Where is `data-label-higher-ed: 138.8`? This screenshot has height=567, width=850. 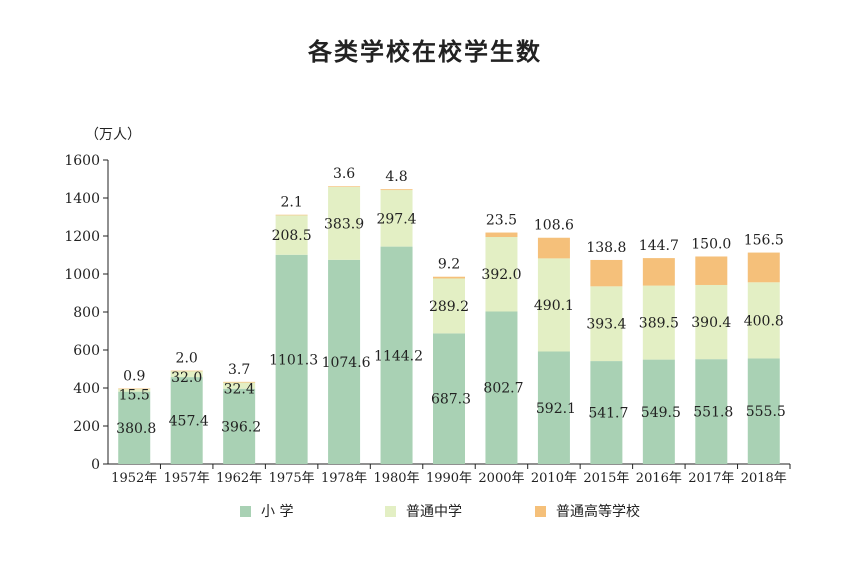 data-label-higher-ed: 138.8 is located at coordinates (606, 248).